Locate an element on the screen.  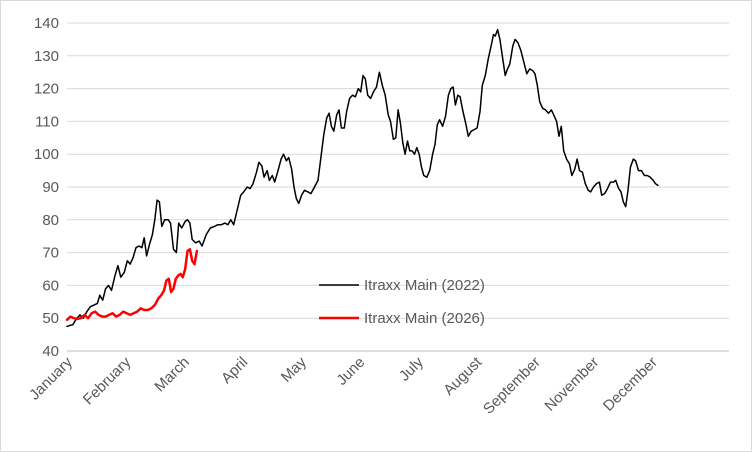
x-tick-label: July is located at coordinates (411, 368).